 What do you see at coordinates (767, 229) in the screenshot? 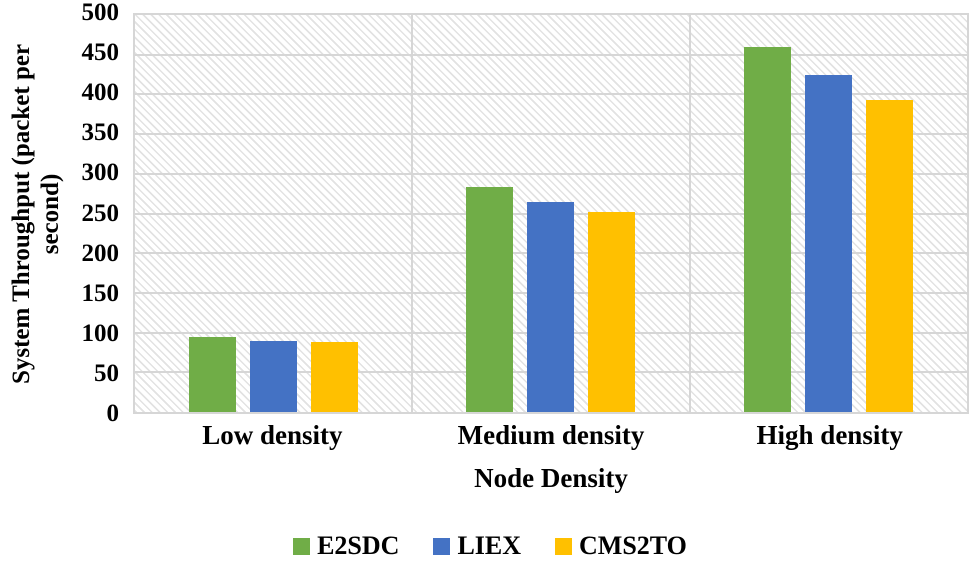
I see `bar-e2sdc-high-density` at bounding box center [767, 229].